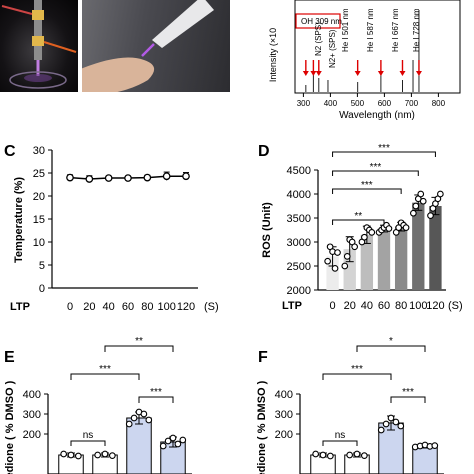  Describe the element at coordinates (418, 306) in the screenshot. I see `panel-d-xtick-label-5: 100` at that location.